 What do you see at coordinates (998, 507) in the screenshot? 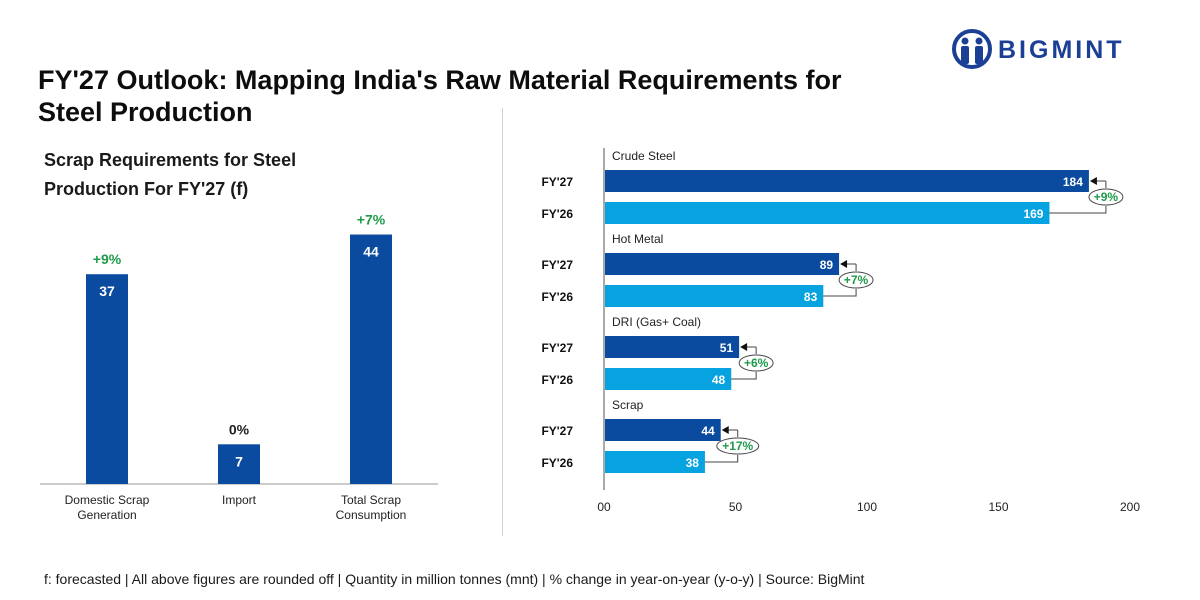
I see `x-tick-label: 150` at bounding box center [998, 507].